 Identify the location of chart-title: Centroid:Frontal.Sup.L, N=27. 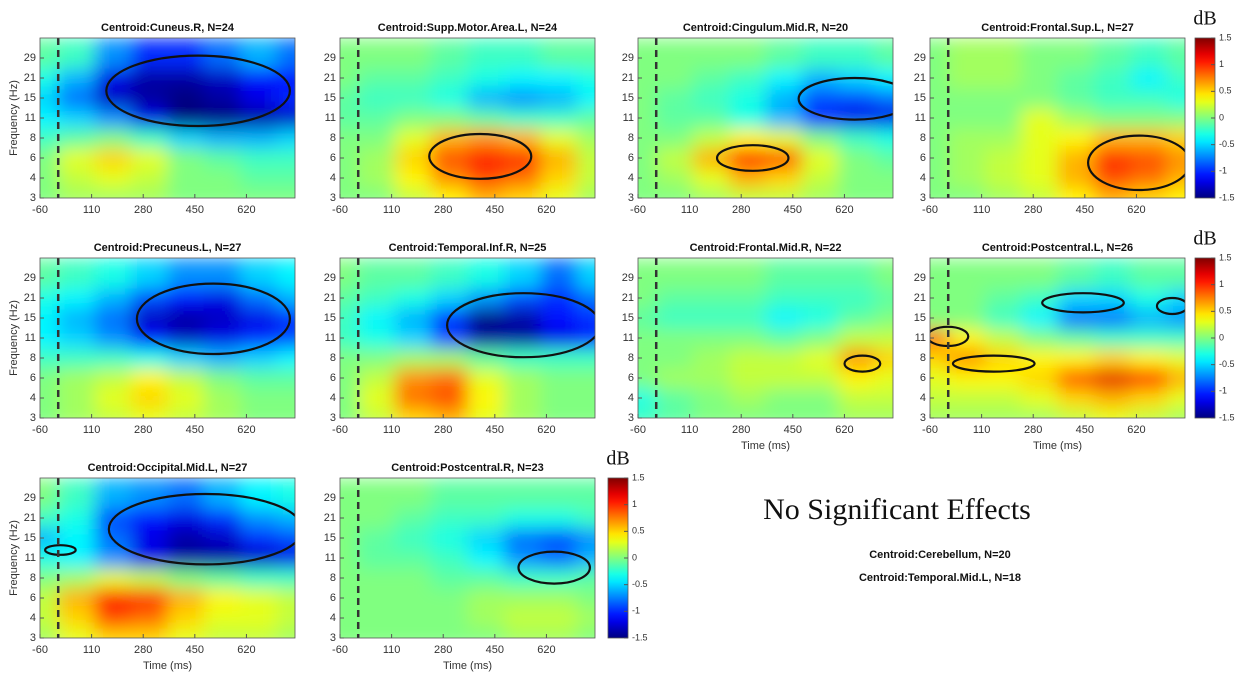
(1057, 28).